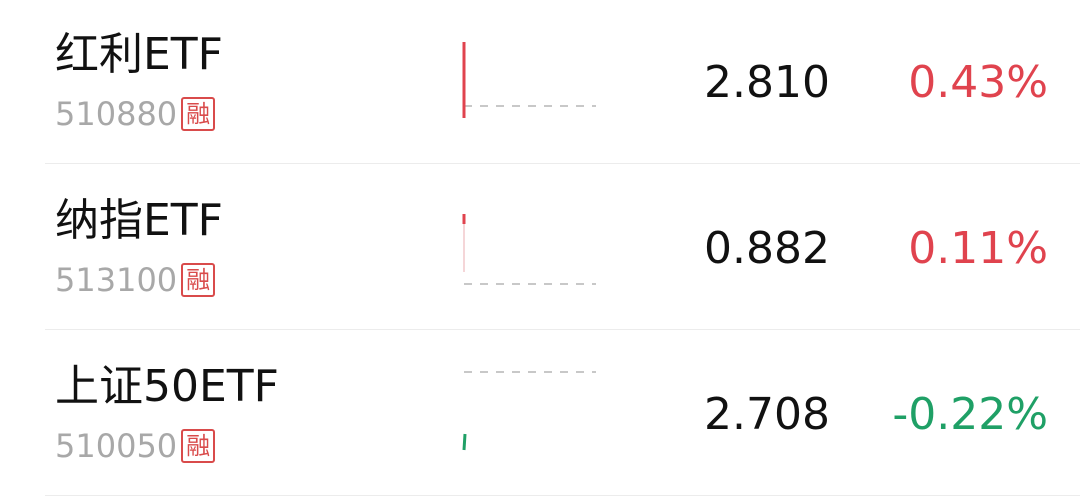 The width and height of the screenshot is (1080, 502). What do you see at coordinates (970, 414) in the screenshot?
I see `etf-change-percent: -0.22%` at bounding box center [970, 414].